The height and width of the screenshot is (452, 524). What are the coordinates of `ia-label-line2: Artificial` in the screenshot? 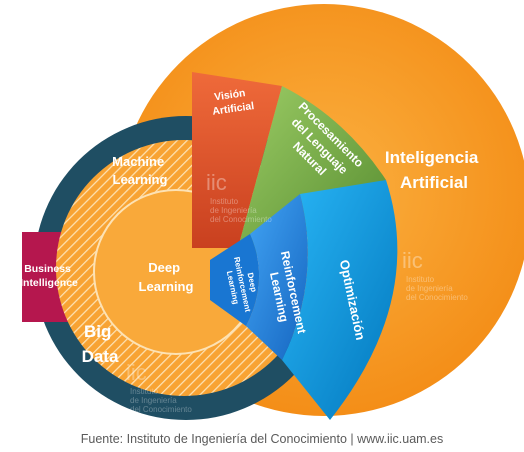 It's located at (434, 182).